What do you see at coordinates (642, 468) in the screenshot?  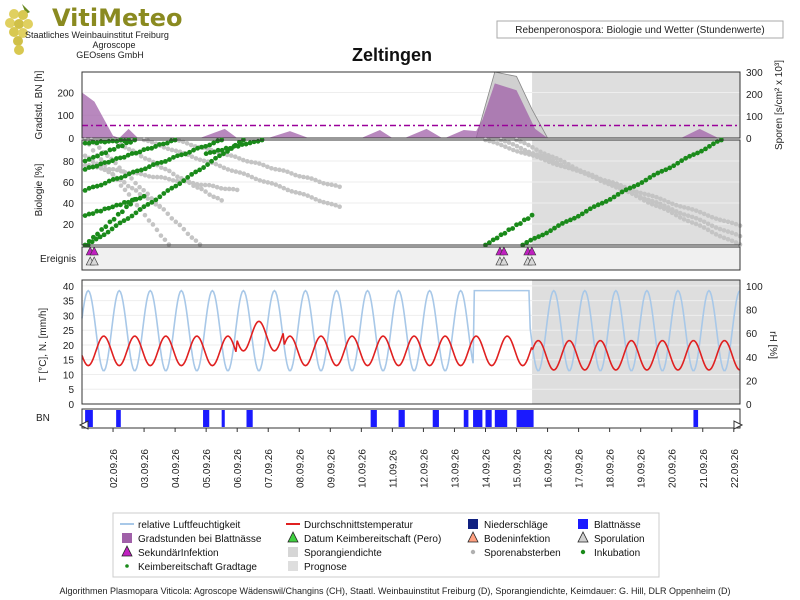 I see `x-tick-label: 19.09.26` at bounding box center [642, 468].